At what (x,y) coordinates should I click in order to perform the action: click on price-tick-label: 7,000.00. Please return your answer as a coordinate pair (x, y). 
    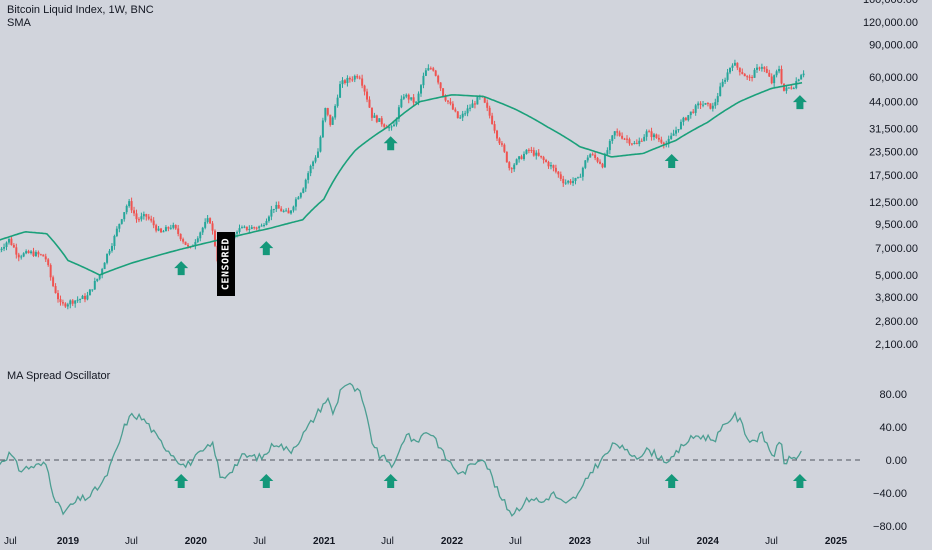
    Looking at the image, I should click on (896, 249).